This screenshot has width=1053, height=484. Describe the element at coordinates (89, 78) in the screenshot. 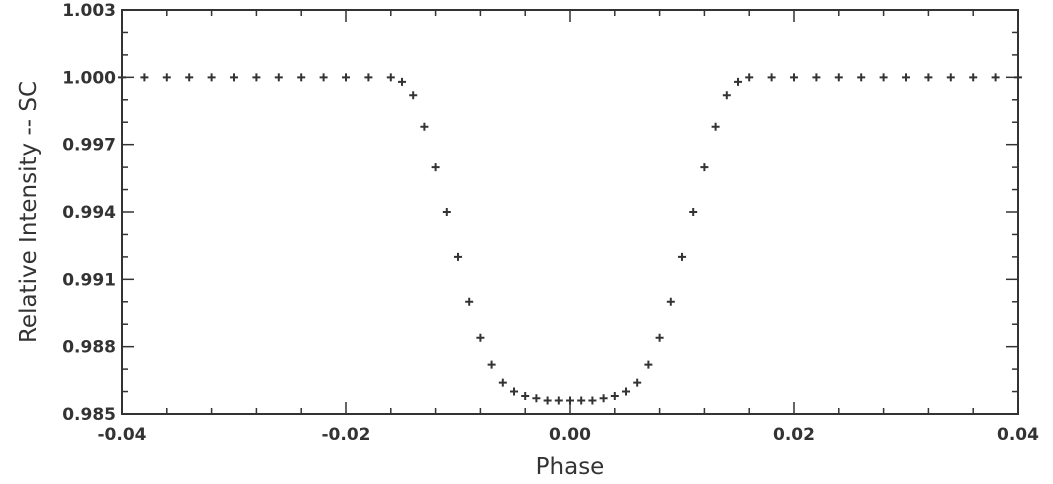

I see `y-tick-label: 1.000` at that location.